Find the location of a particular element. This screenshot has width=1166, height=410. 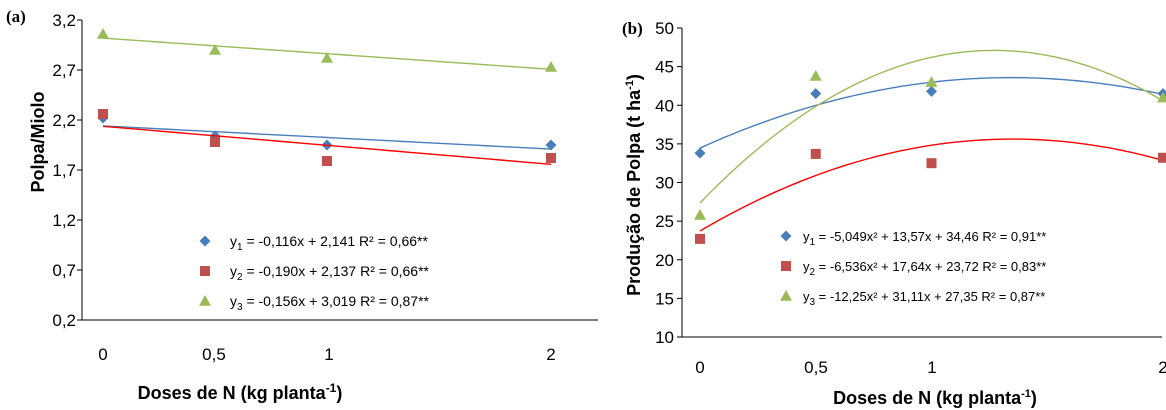

panel-b-x-tick-label: 0 is located at coordinates (699, 367).